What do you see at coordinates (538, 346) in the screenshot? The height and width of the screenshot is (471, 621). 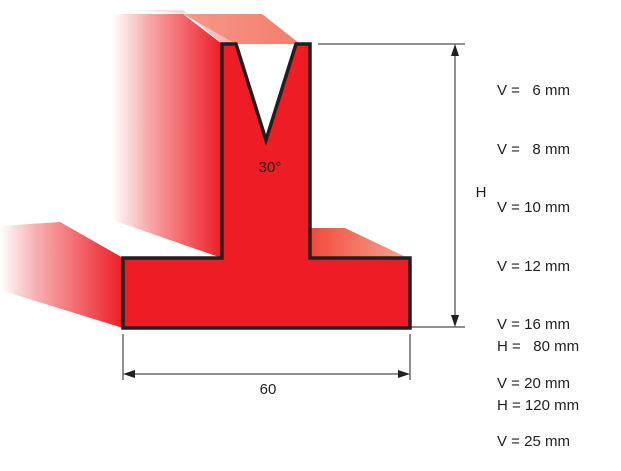 I see `h-option: H = 80 mm` at bounding box center [538, 346].